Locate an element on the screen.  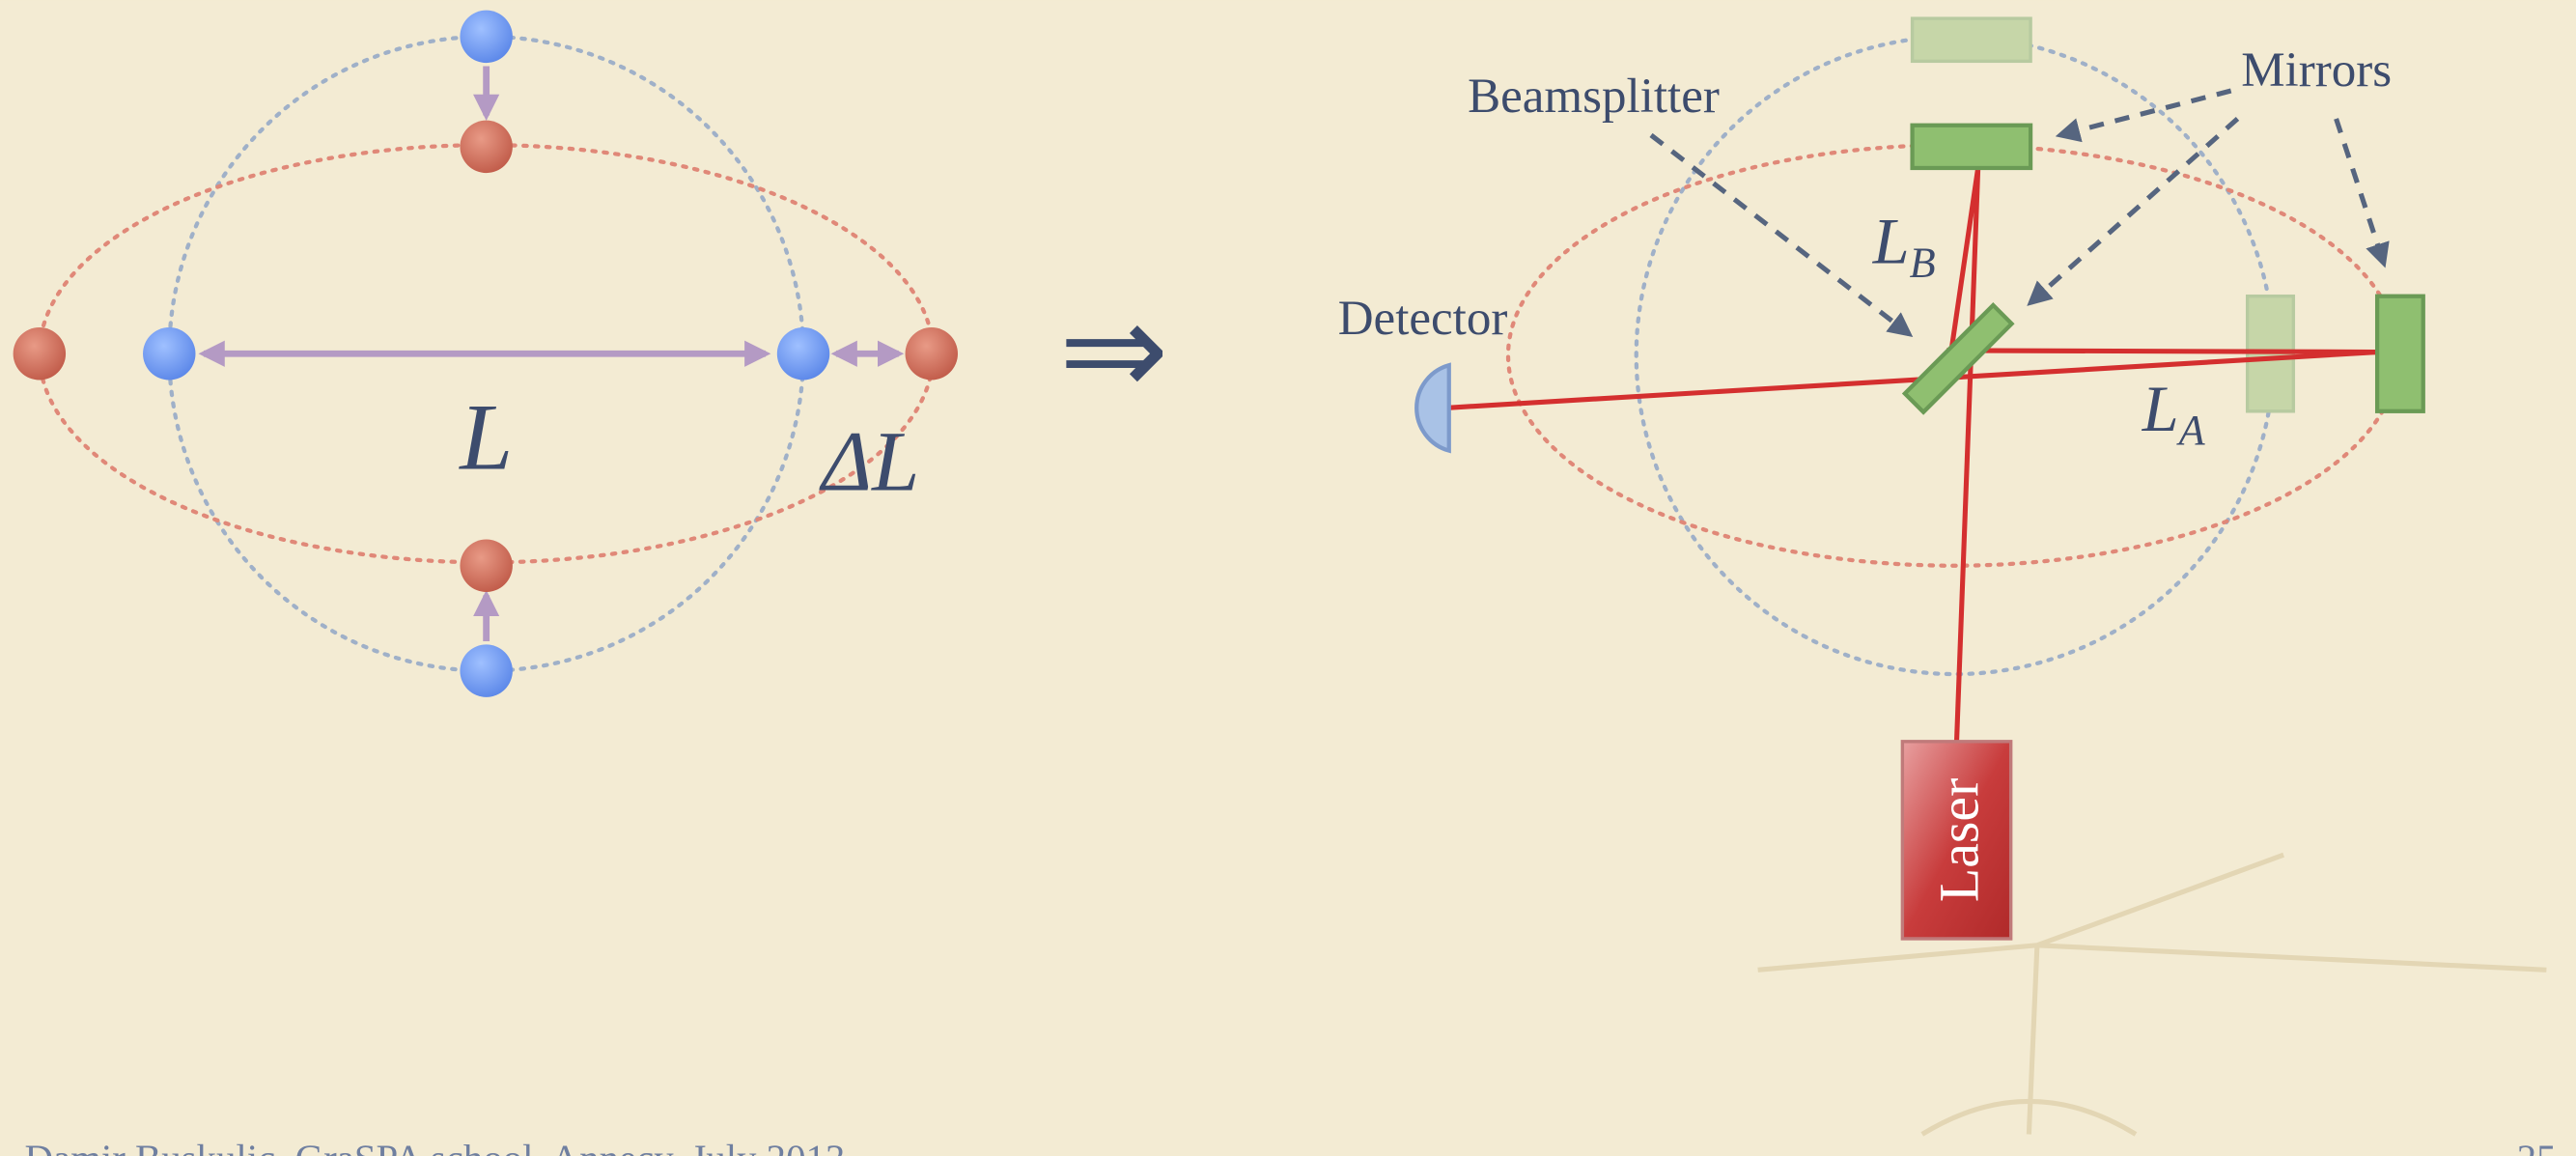
arm-b-label: LB is located at coordinates (1904, 246).